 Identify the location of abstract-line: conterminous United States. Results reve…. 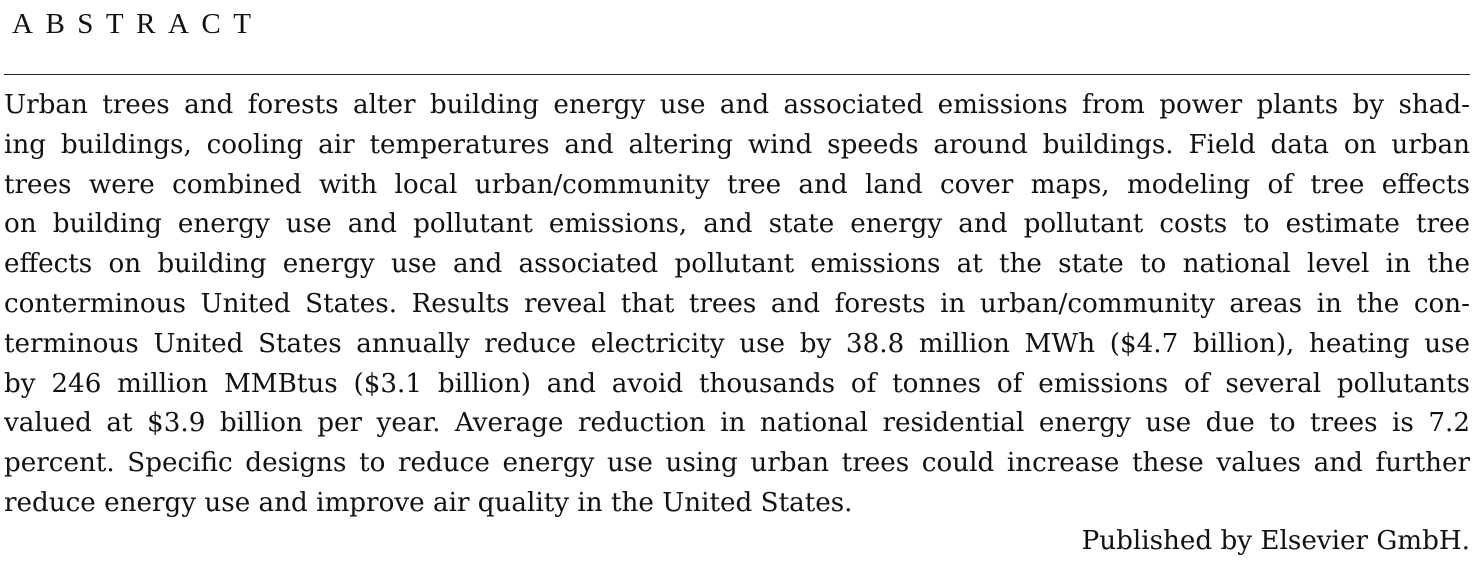
(737, 303).